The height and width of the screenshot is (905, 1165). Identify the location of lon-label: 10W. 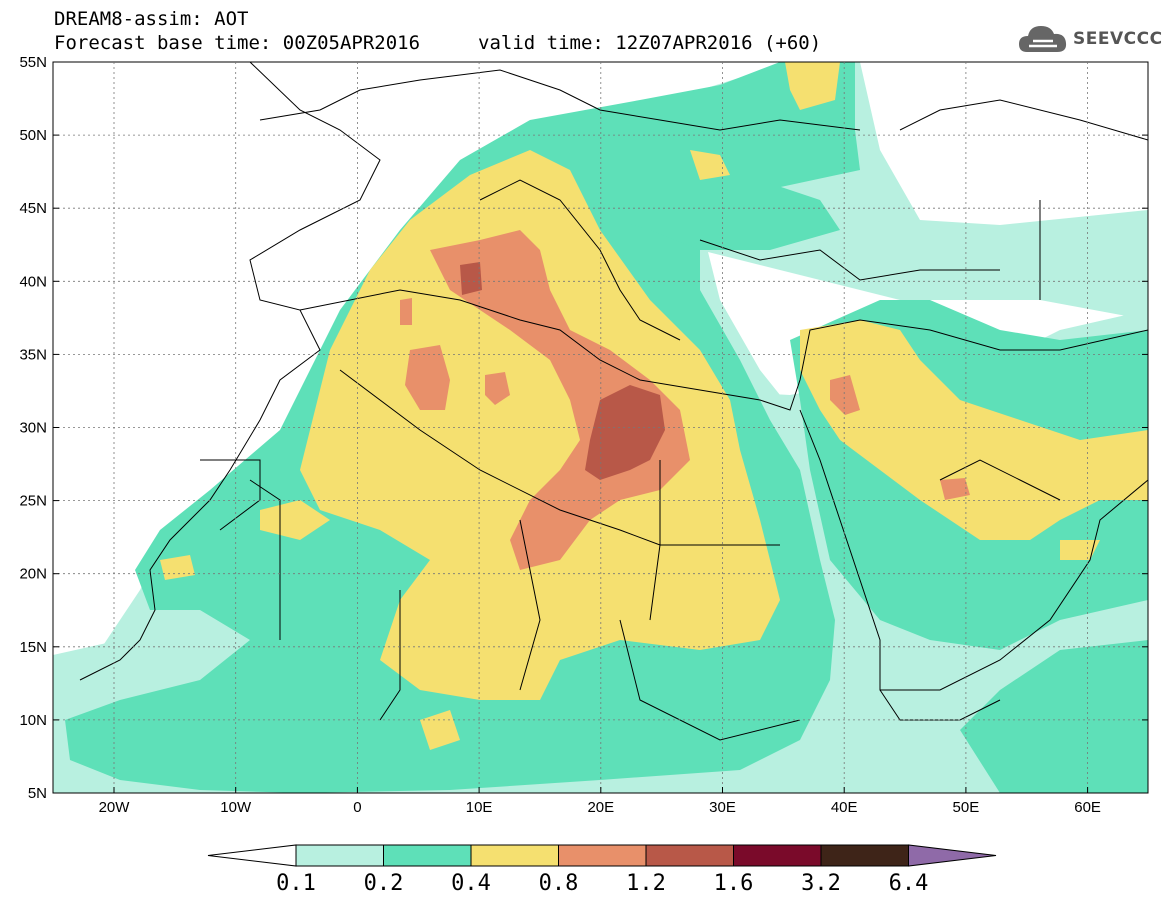
(236, 807).